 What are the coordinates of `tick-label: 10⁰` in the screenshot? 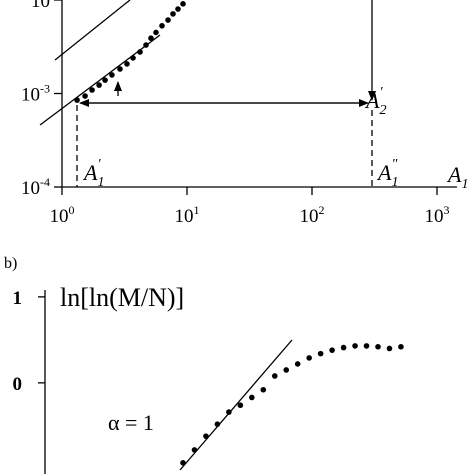 It's located at (62, 215).